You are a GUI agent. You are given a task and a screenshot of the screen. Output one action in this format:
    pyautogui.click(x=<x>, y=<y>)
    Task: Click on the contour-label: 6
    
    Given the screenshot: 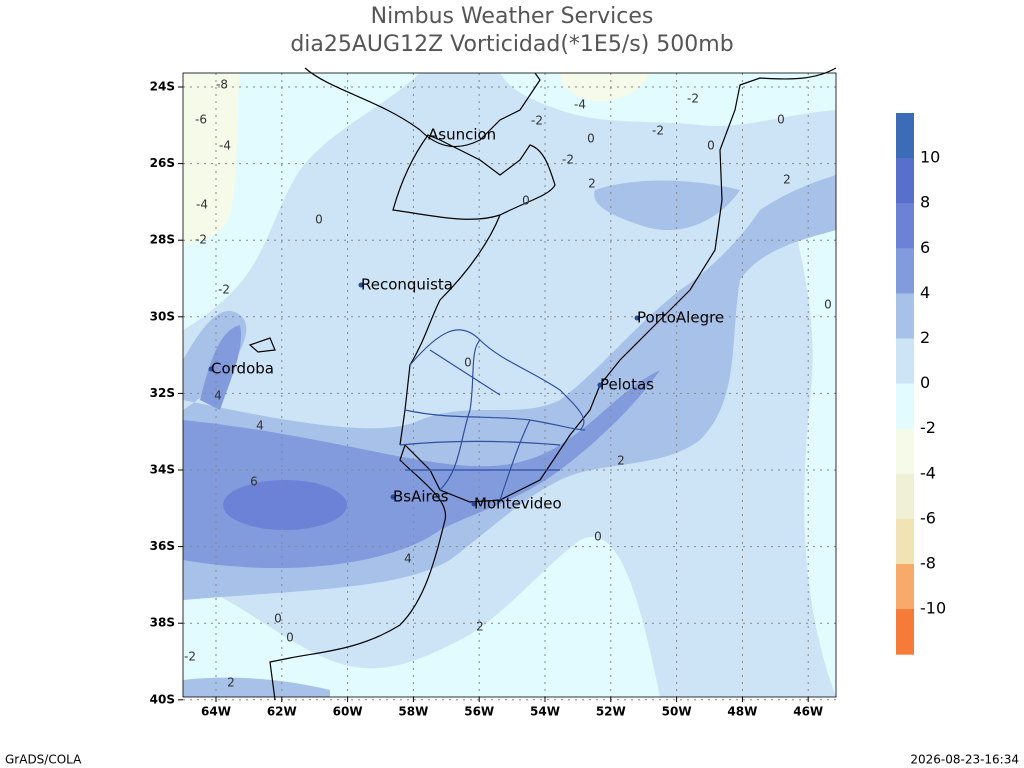 What is the action you would take?
    pyautogui.click(x=254, y=482)
    